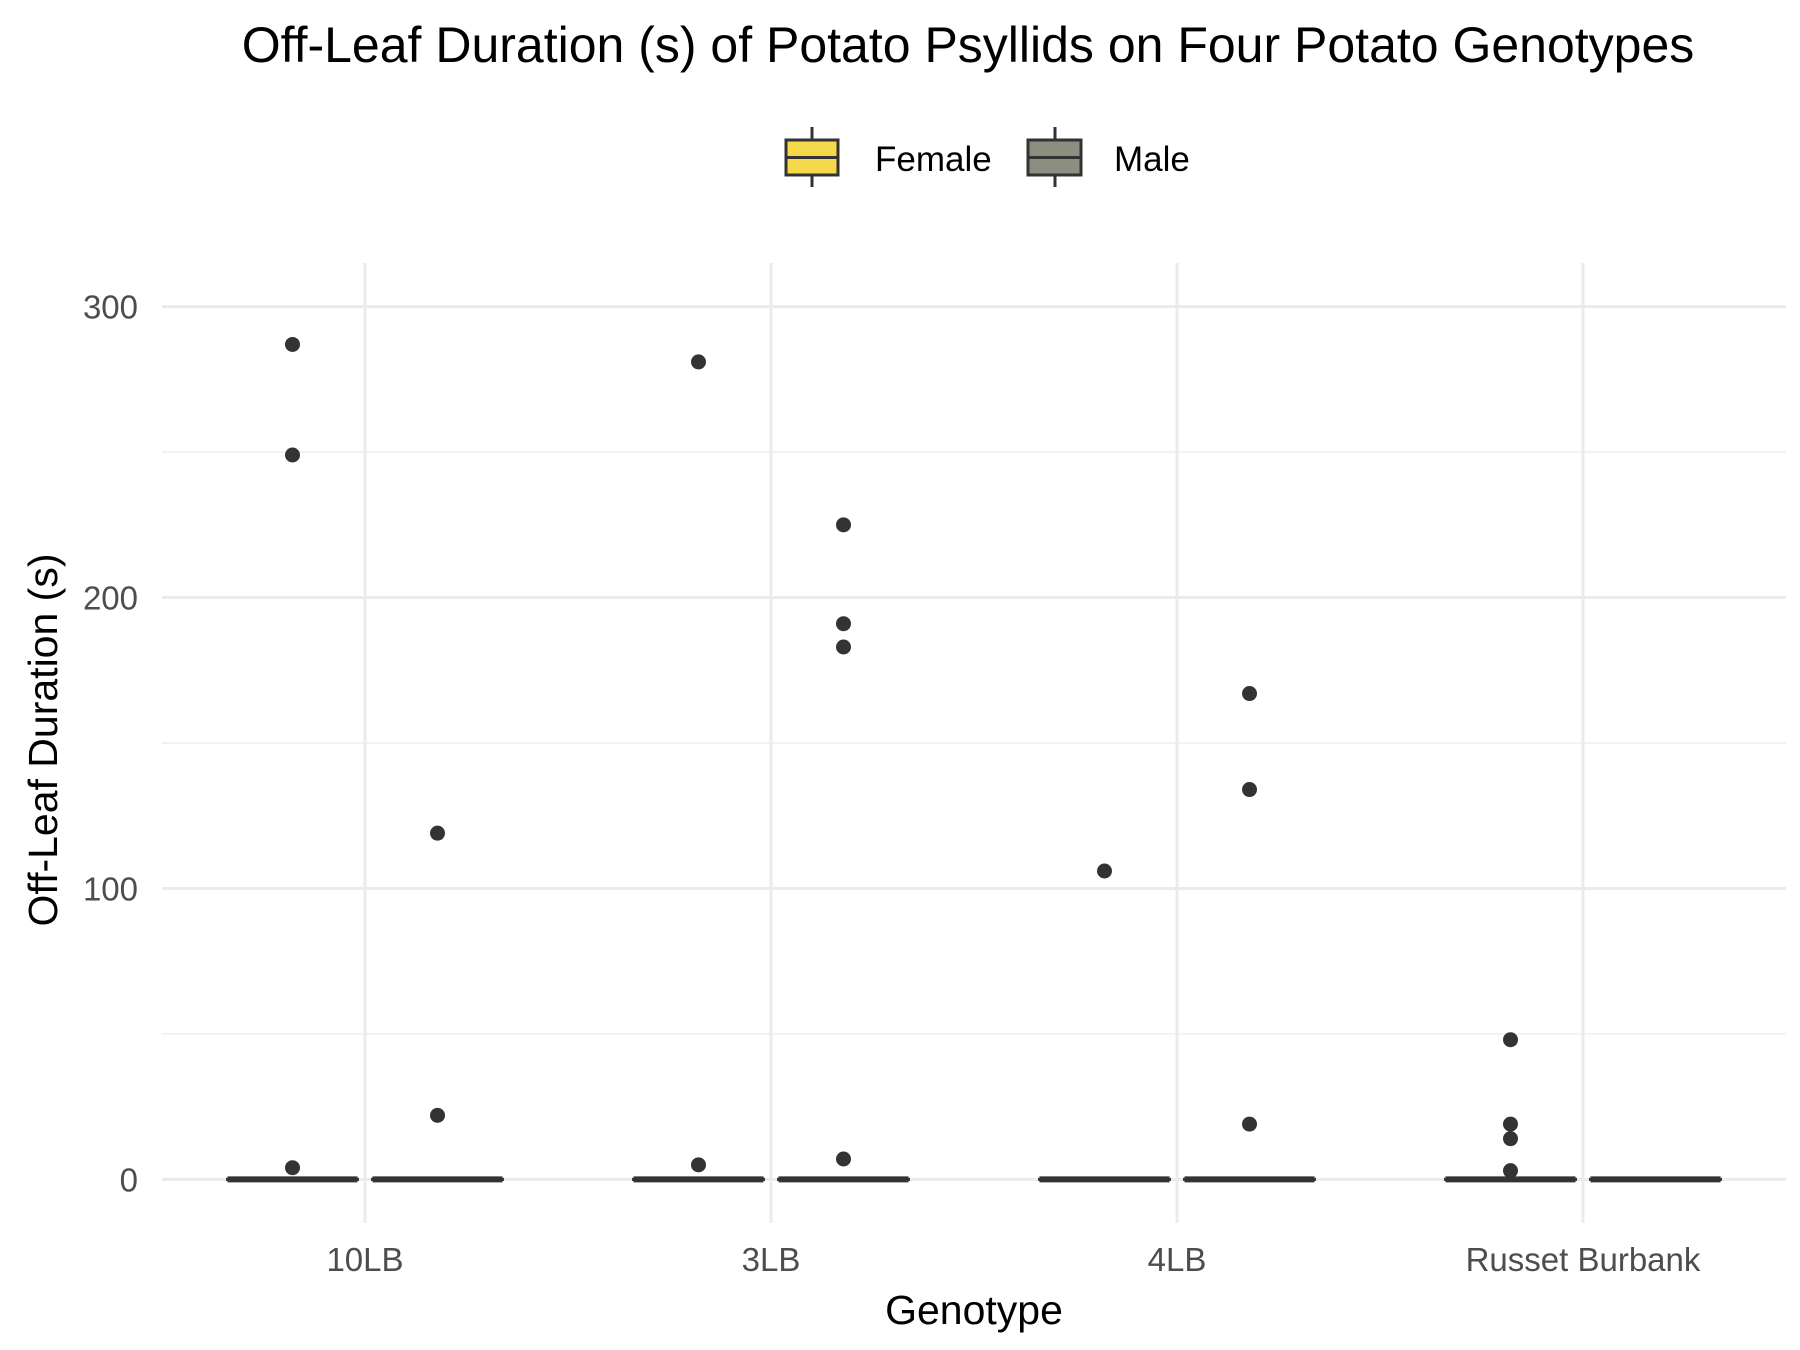 This screenshot has width=1800, height=1350. Describe the element at coordinates (771, 1259) in the screenshot. I see `x-tick-label-1: 3LB` at that location.